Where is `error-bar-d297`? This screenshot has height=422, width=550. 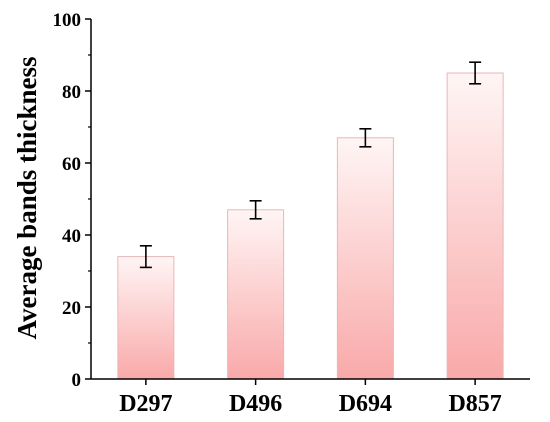
error-bar-d297 is located at coordinates (145, 257).